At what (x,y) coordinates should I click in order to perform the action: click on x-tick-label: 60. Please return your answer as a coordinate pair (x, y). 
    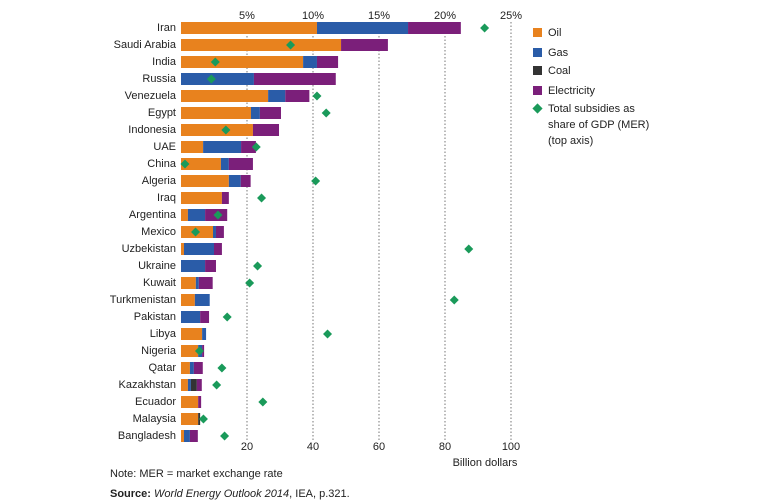
    Looking at the image, I should click on (379, 447).